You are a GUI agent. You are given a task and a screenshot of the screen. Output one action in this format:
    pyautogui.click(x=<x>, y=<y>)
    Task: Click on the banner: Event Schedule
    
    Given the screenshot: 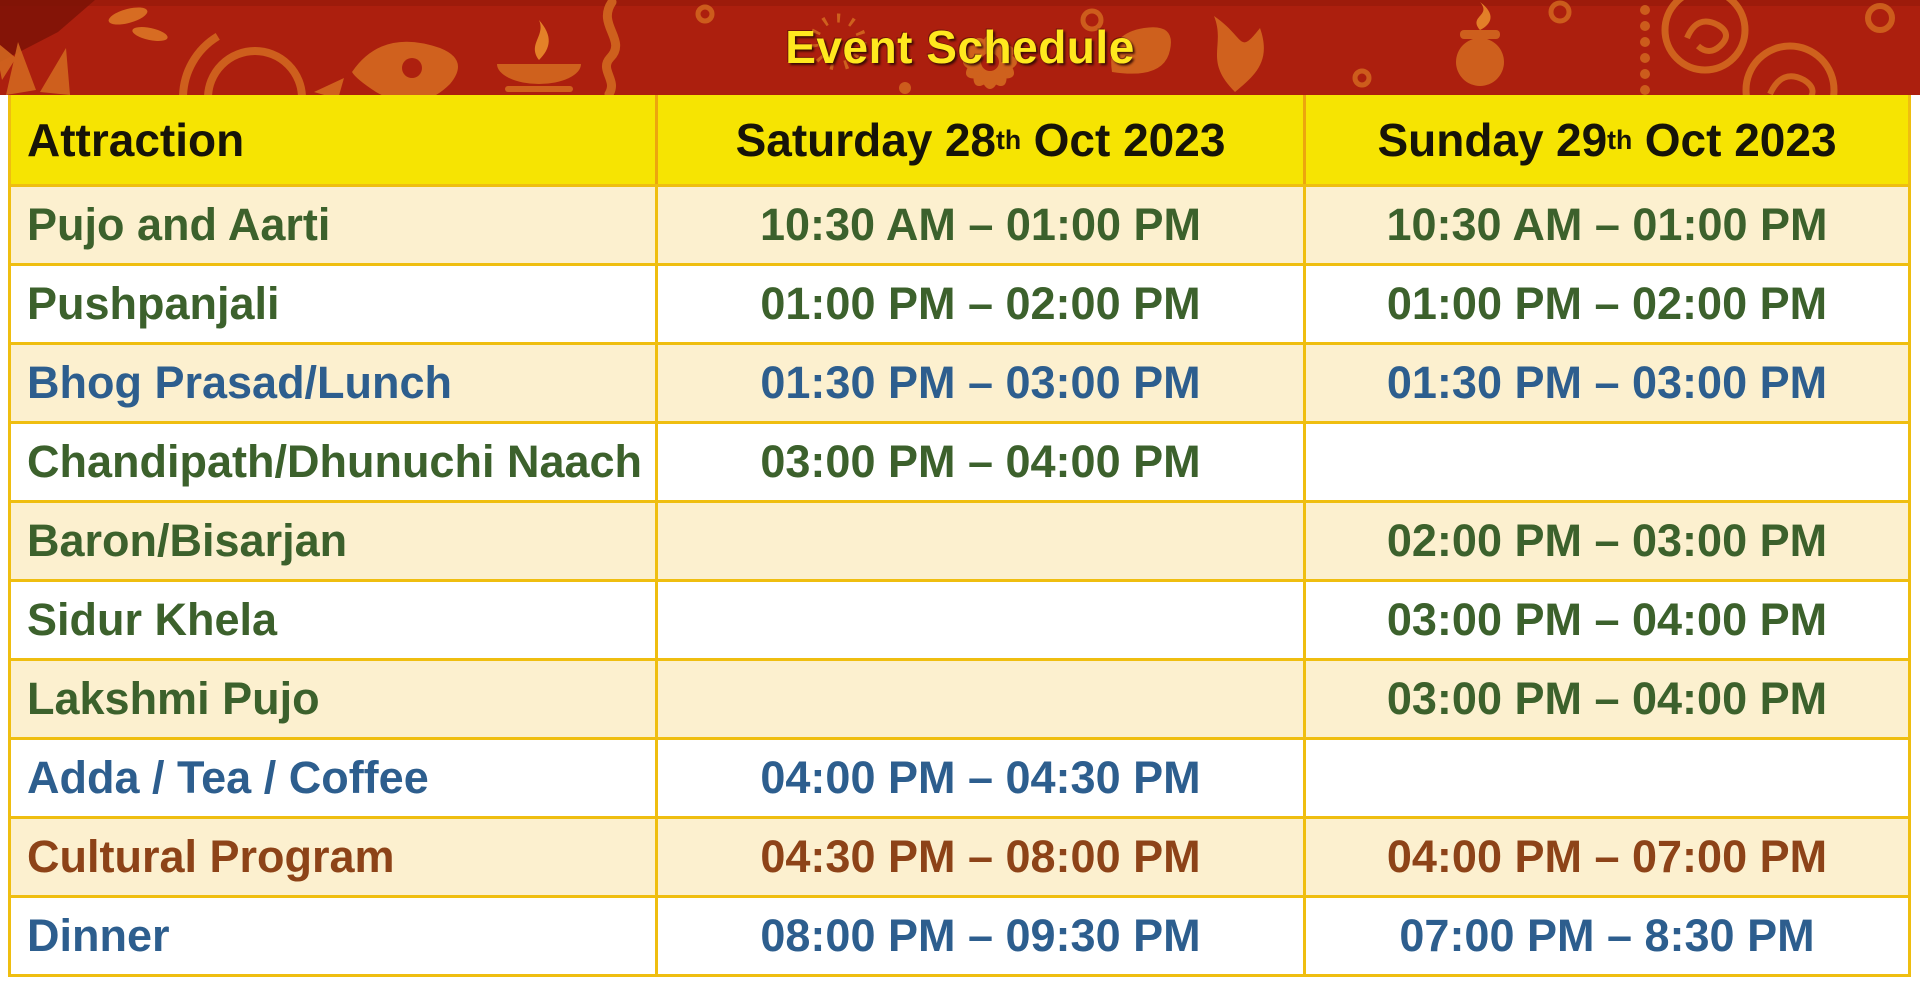 What is the action you would take?
    pyautogui.click(x=960, y=47)
    